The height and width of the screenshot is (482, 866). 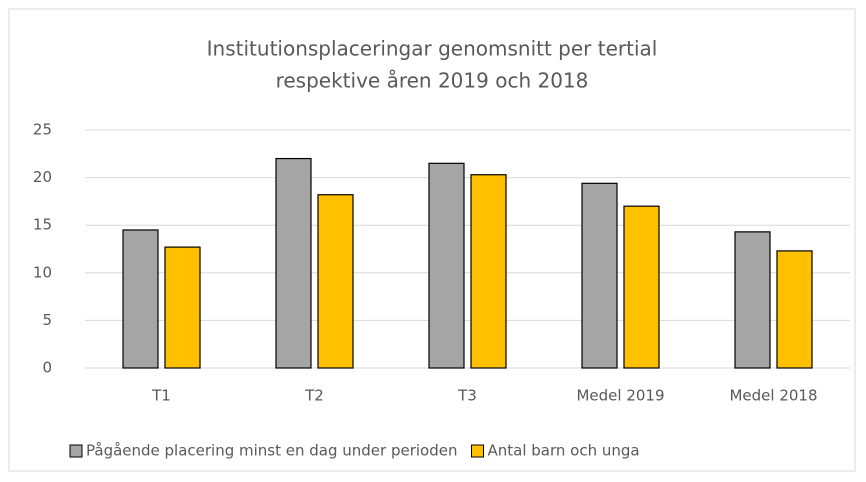 I want to click on x-tick-label: T1, so click(x=161, y=396).